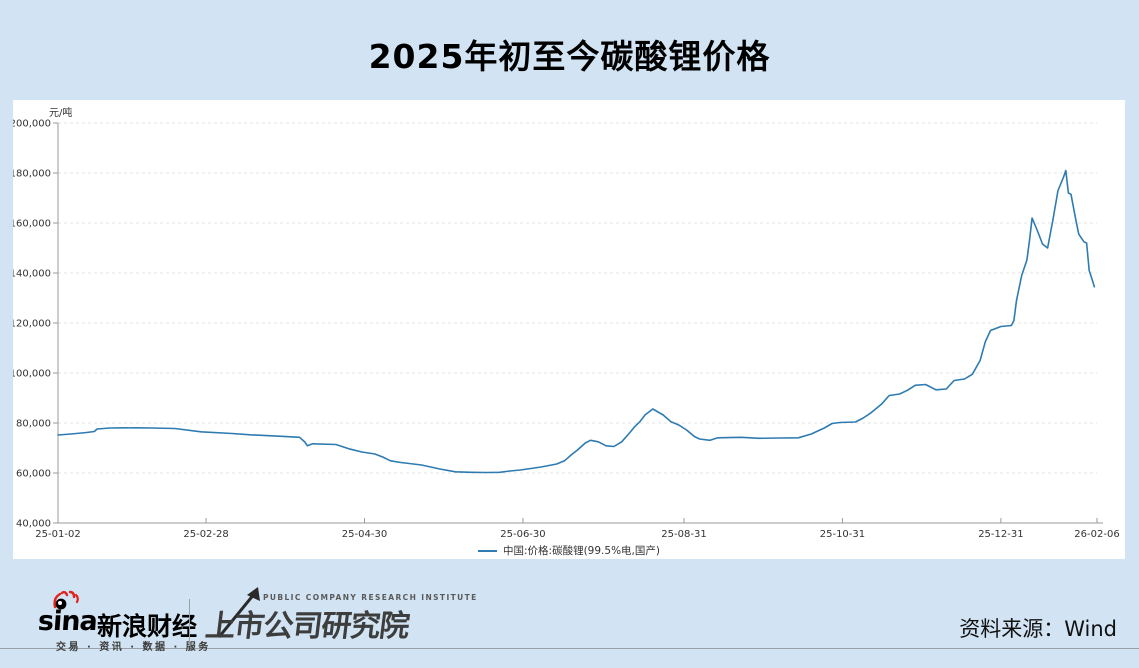 This screenshot has width=1139, height=668. What do you see at coordinates (32, 174) in the screenshot?
I see `svg-text: 180,000` at bounding box center [32, 174].